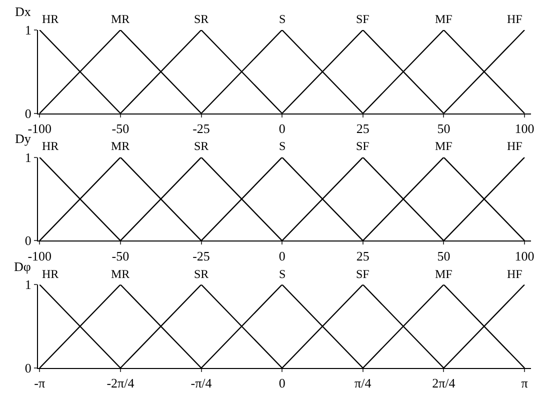 The image size is (546, 403). Describe the element at coordinates (23, 11) in the screenshot. I see `y-axis-title: Dx` at that location.